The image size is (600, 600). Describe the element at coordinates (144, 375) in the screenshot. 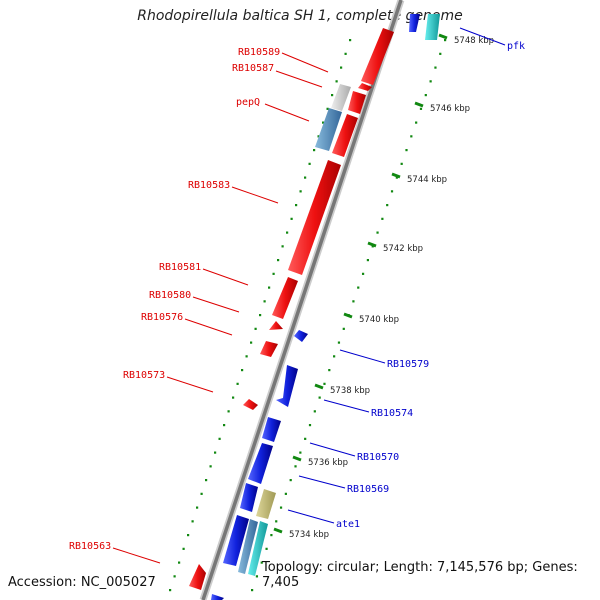

I see `gene-label-forward: RB10573` at that location.